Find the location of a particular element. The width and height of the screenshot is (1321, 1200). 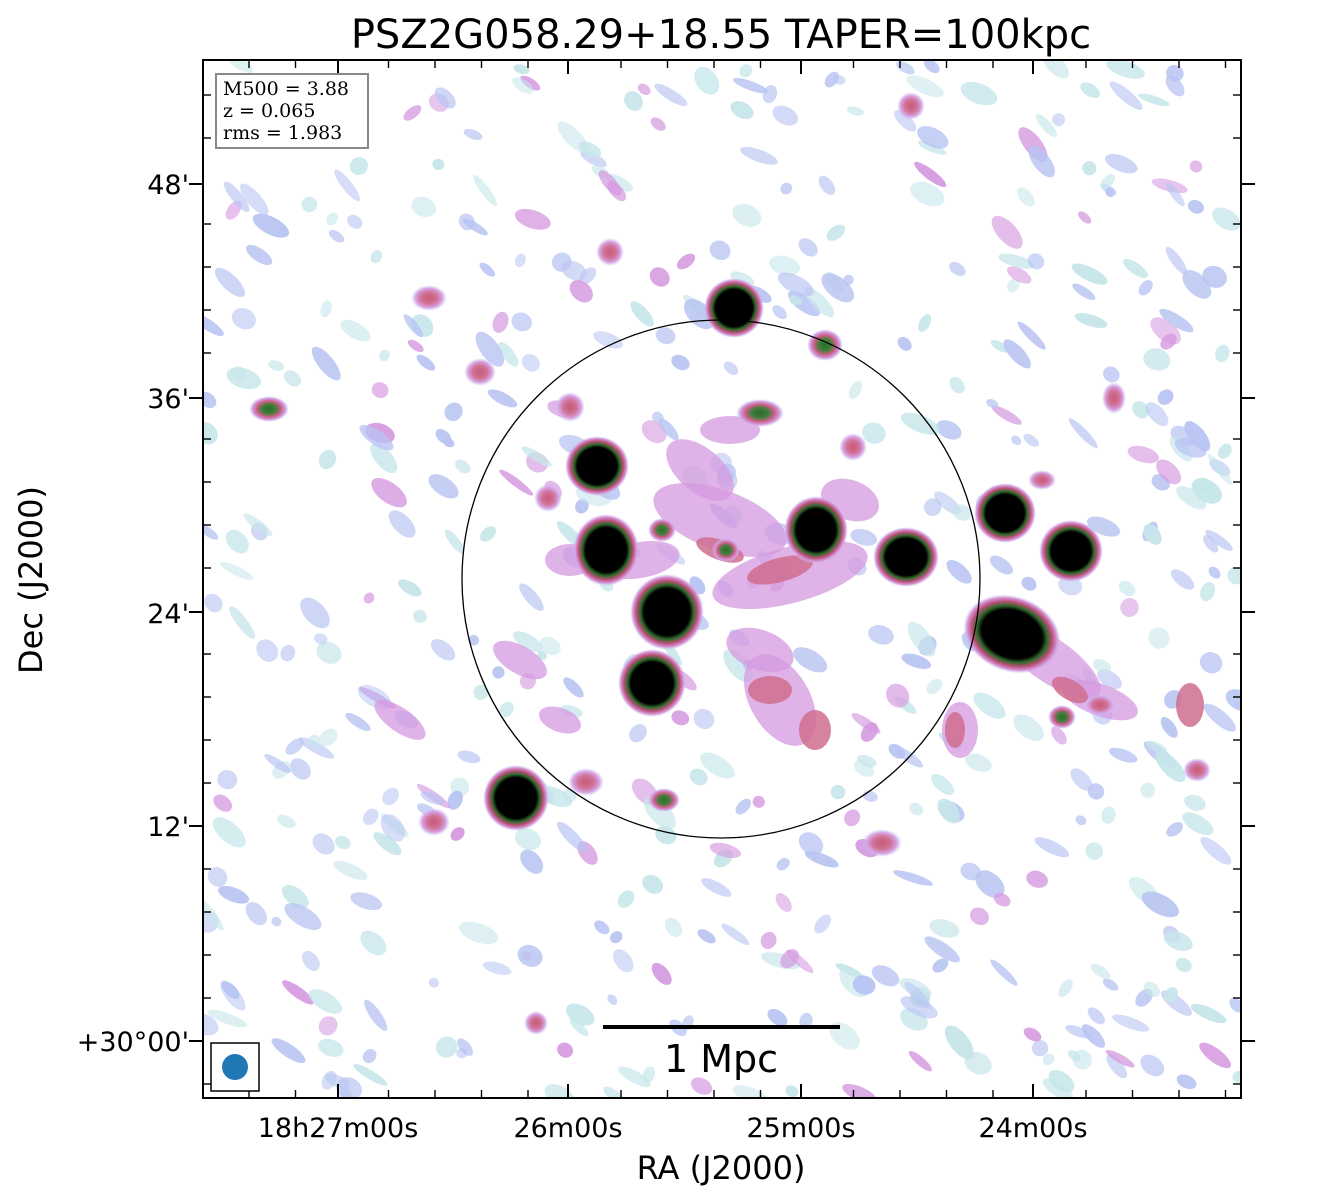

beam-indicator is located at coordinates (235, 1067).